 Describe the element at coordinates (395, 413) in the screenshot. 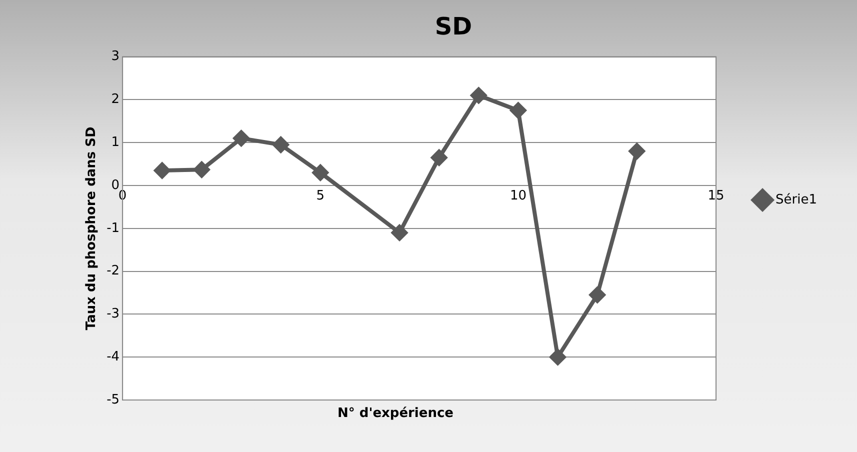

I see `x-axis-title: N° d'expérience` at that location.